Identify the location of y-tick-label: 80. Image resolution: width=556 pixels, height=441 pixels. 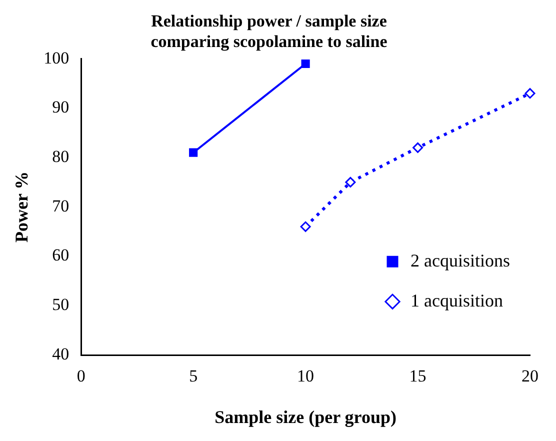
(61, 156).